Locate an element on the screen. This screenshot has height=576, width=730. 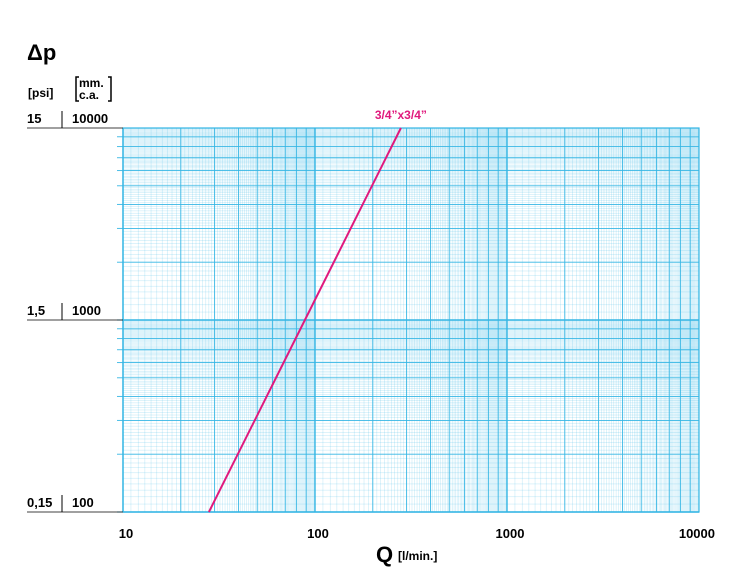
y-tick-label-mm: 100 is located at coordinates (83, 502).